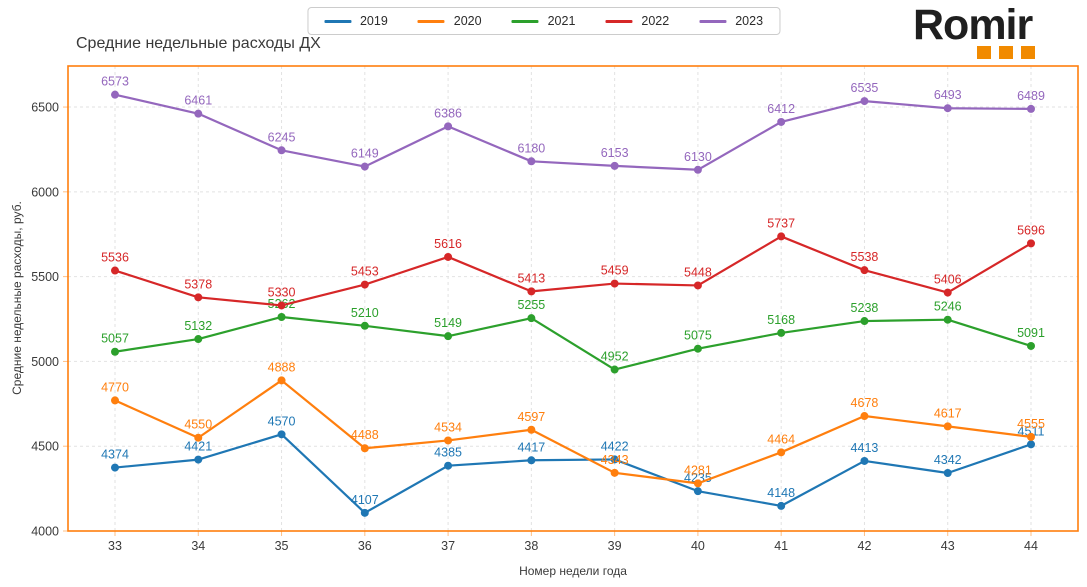 This screenshot has height=587, width=1087. What do you see at coordinates (731, 21) in the screenshot?
I see `legend-item-2023: 2023` at bounding box center [731, 21].